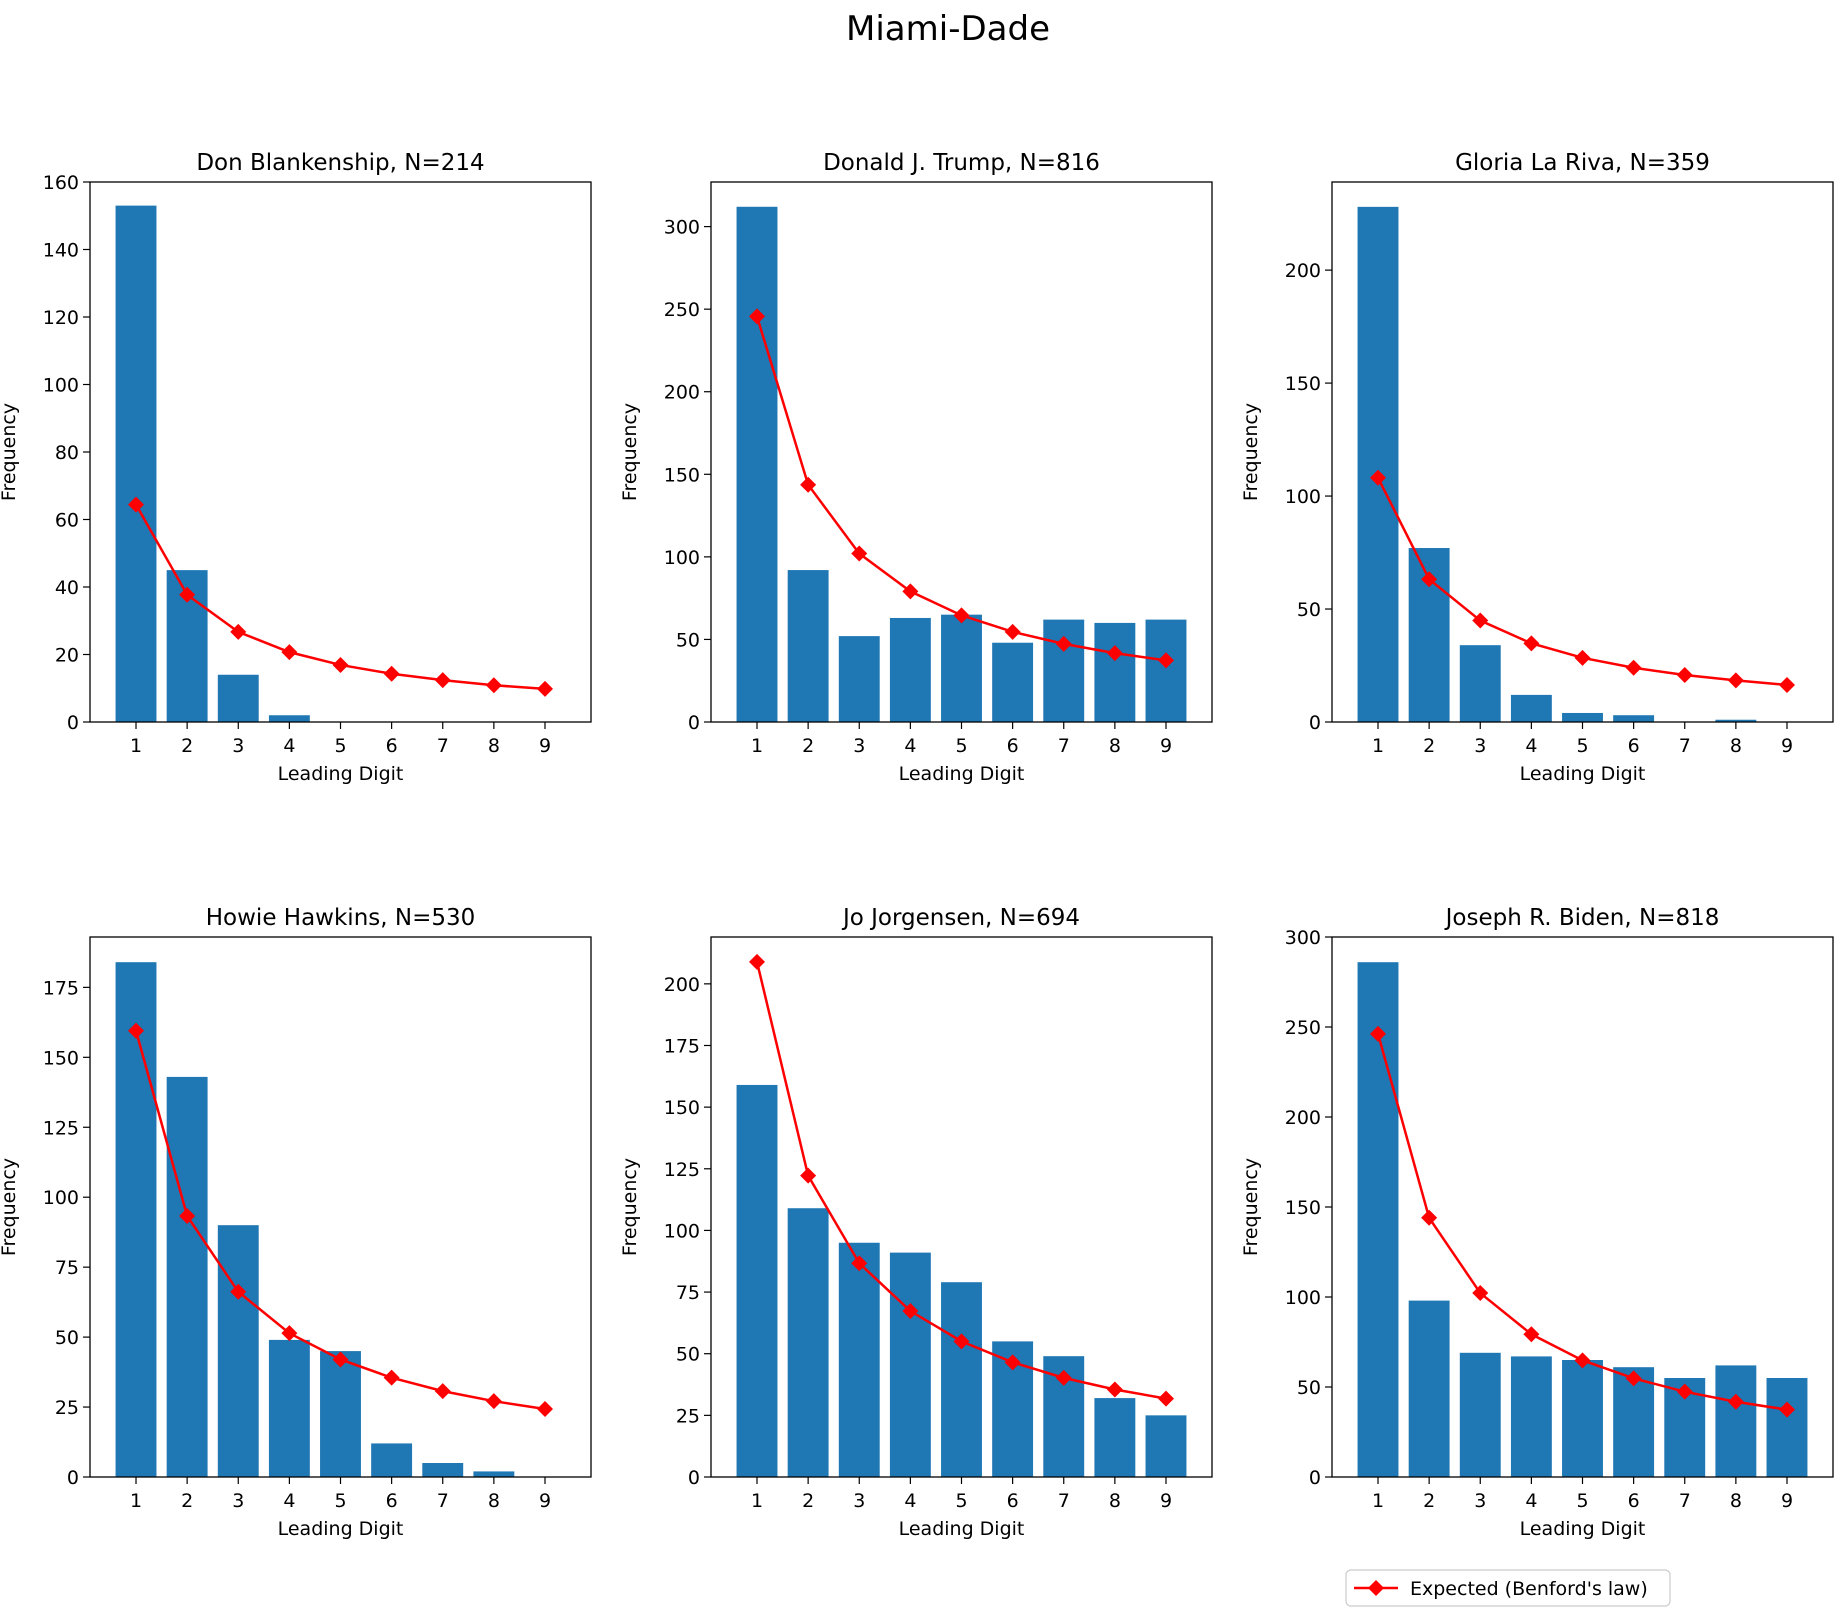  Describe the element at coordinates (688, 1293) in the screenshot. I see `y-tick-label: 75` at that location.